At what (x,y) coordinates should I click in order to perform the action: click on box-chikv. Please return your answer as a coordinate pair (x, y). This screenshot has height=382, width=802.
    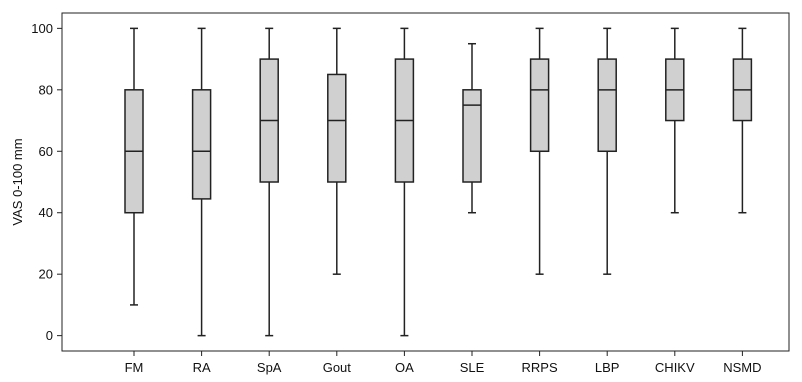
    Looking at the image, I should click on (675, 120).